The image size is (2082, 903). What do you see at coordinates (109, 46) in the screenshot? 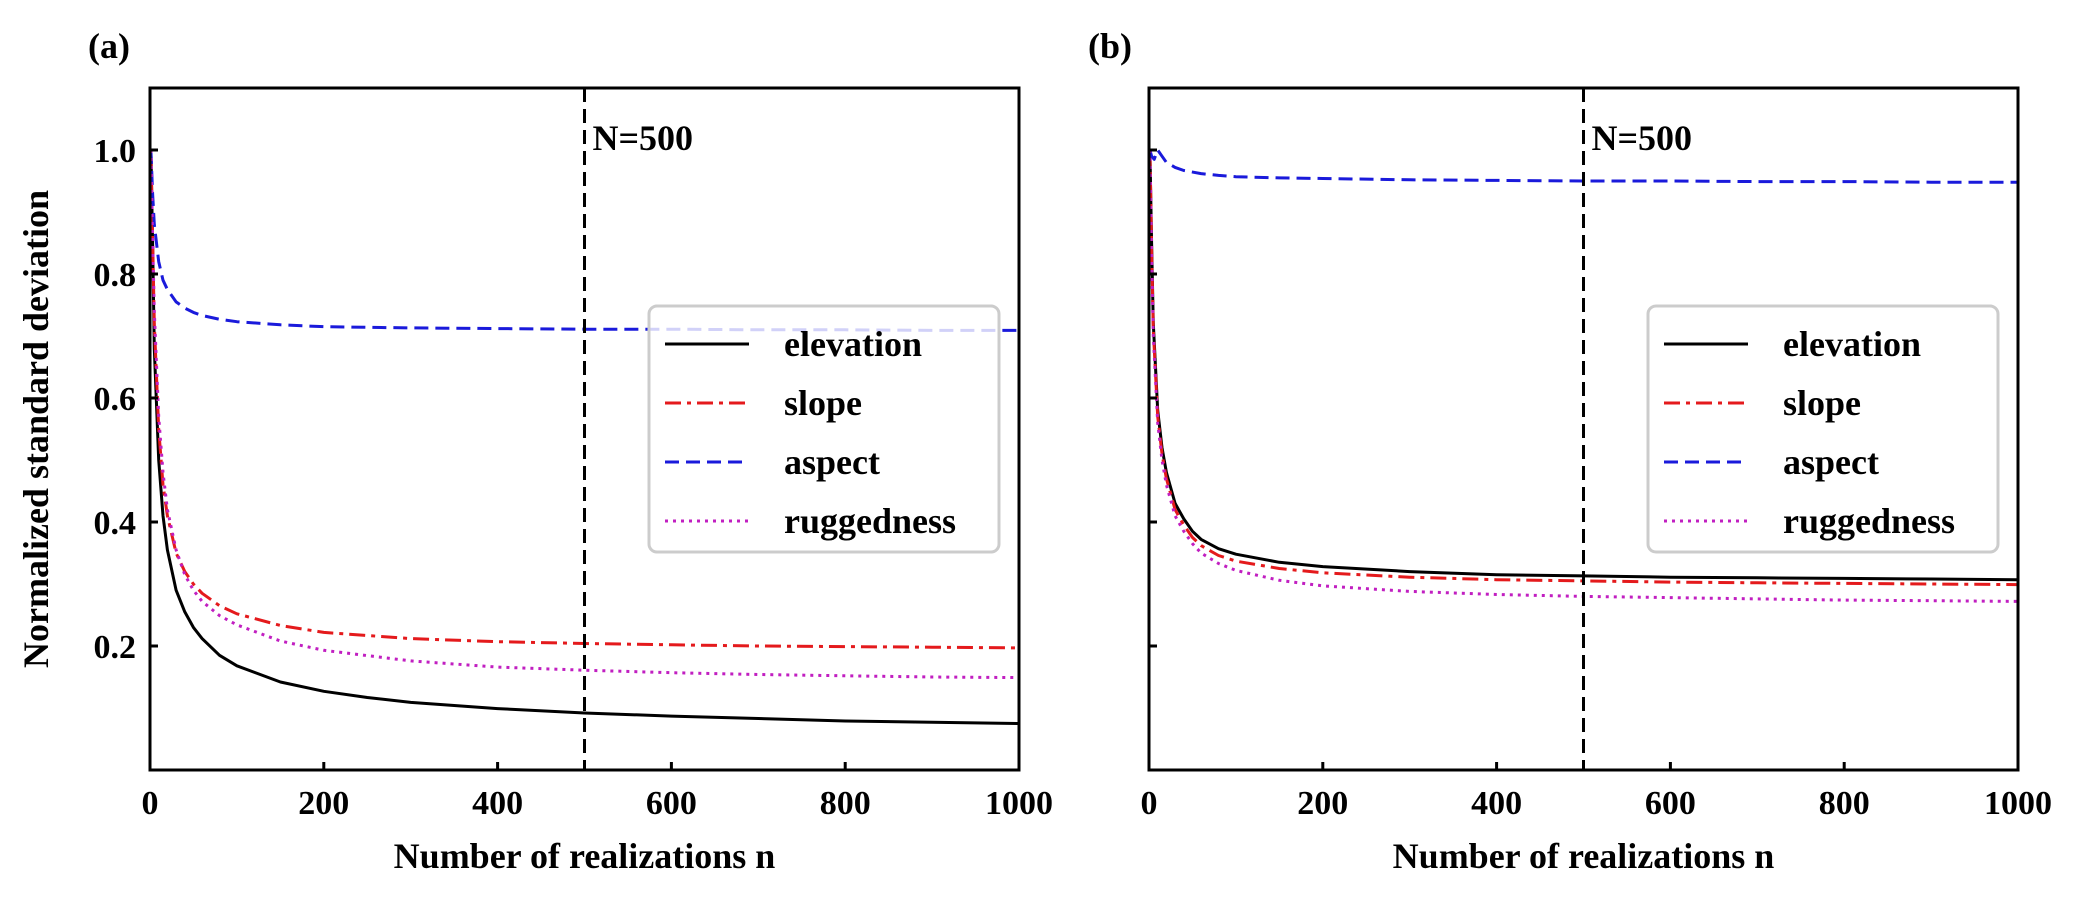
I see `panel-label: (a)` at bounding box center [109, 46].